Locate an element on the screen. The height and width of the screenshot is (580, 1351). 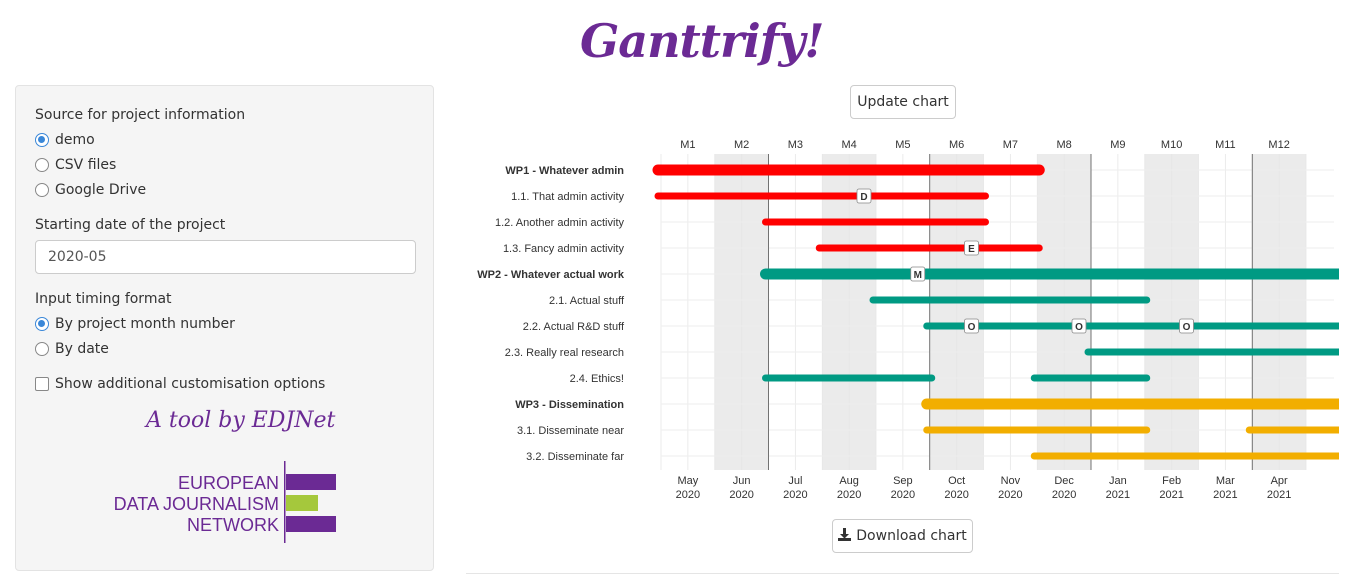
radio-by-date: By date is located at coordinates (72, 349).